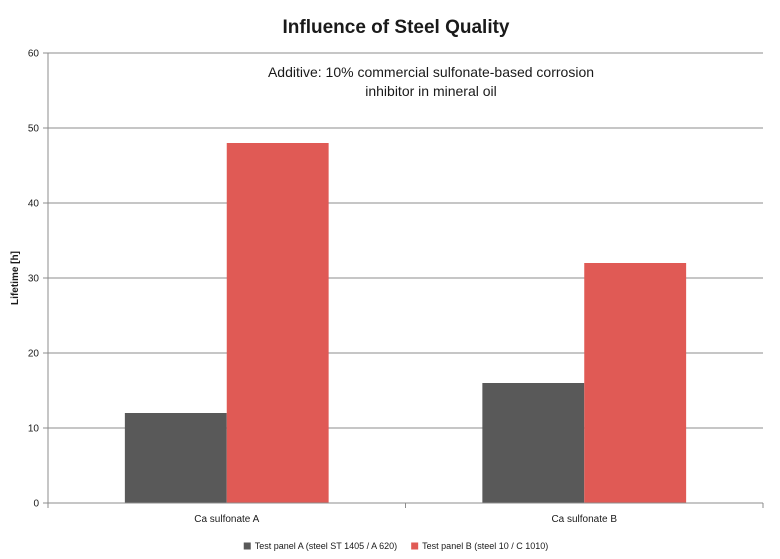  Describe the element at coordinates (485, 546) in the screenshot. I see `legend-label: Test panel B (steel 10 / C 1010)` at that location.